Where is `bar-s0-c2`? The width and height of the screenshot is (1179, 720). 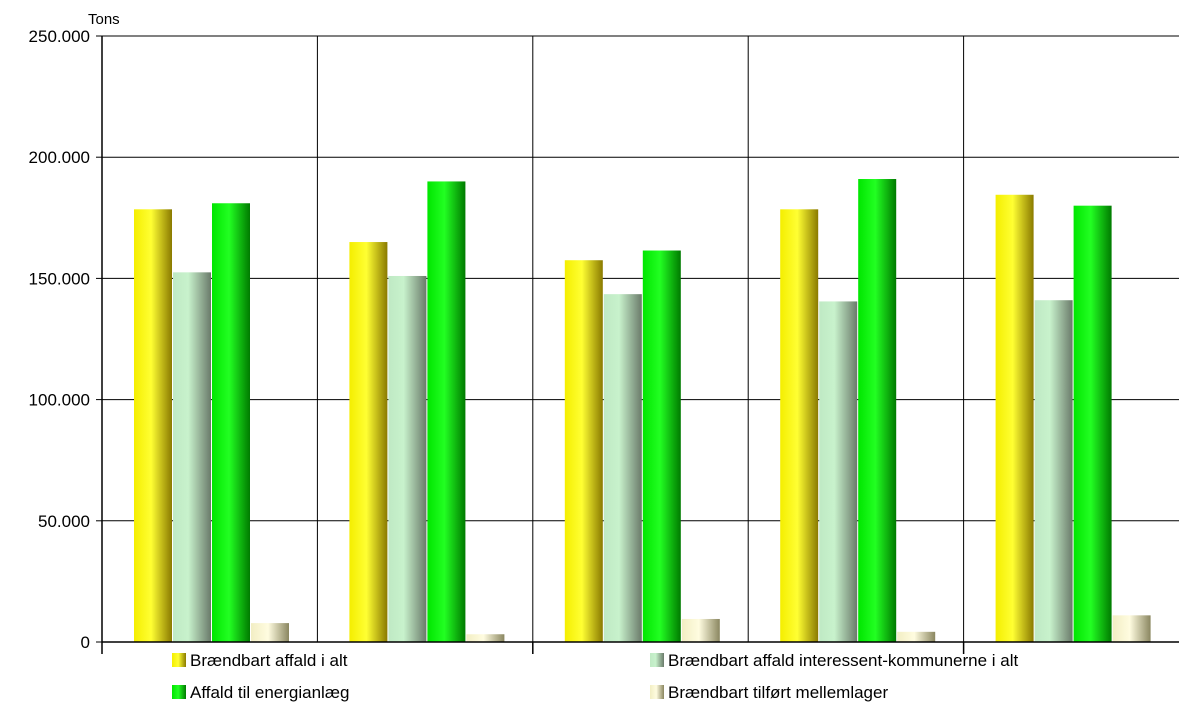 bar-s0-c2 is located at coordinates (583, 451).